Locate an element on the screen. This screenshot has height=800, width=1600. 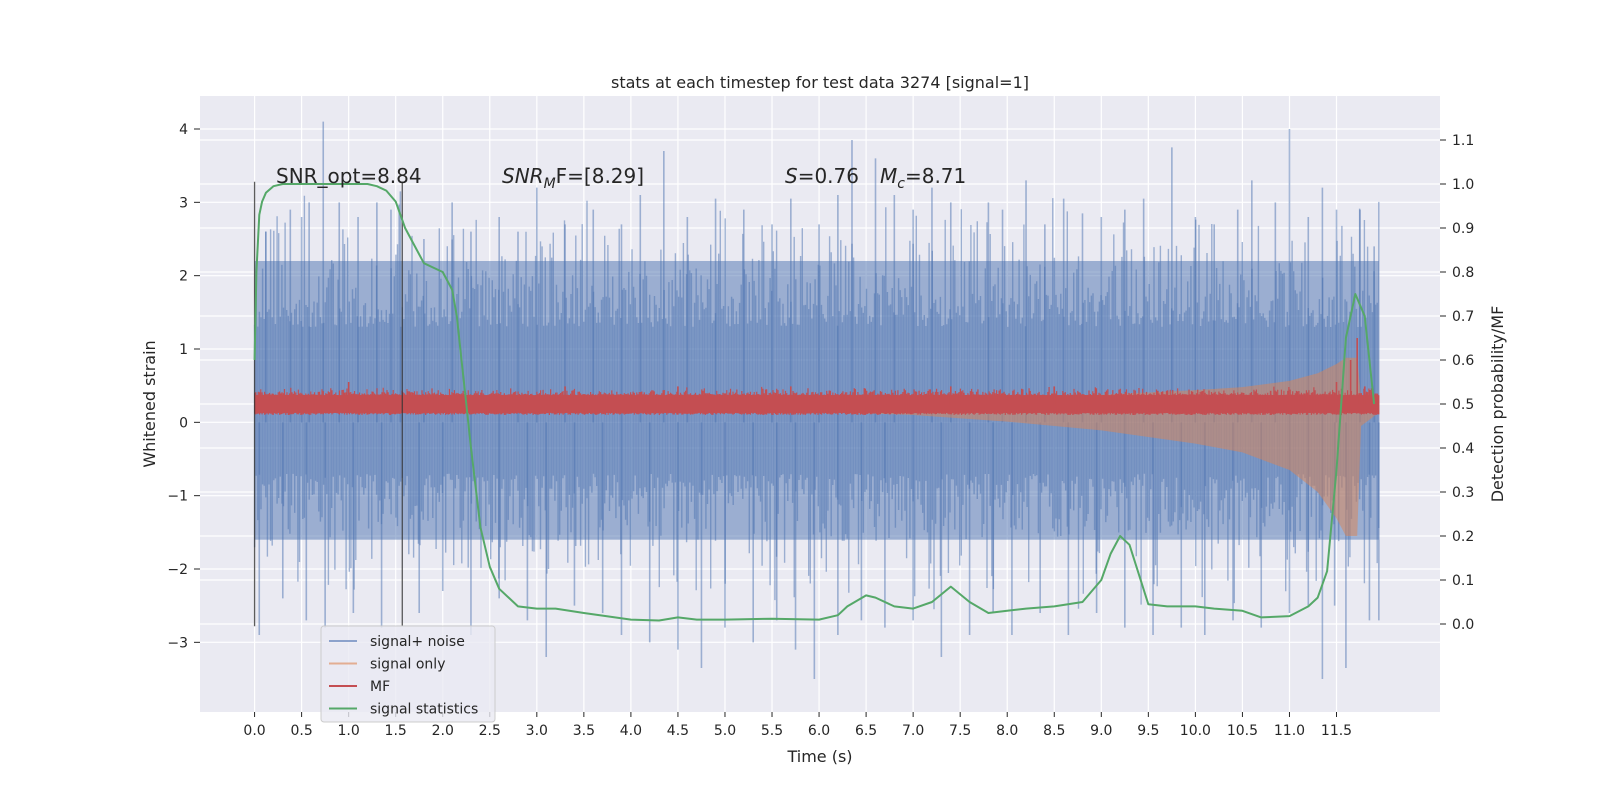
right-tick-label: 0.3 is located at coordinates (1463, 493).